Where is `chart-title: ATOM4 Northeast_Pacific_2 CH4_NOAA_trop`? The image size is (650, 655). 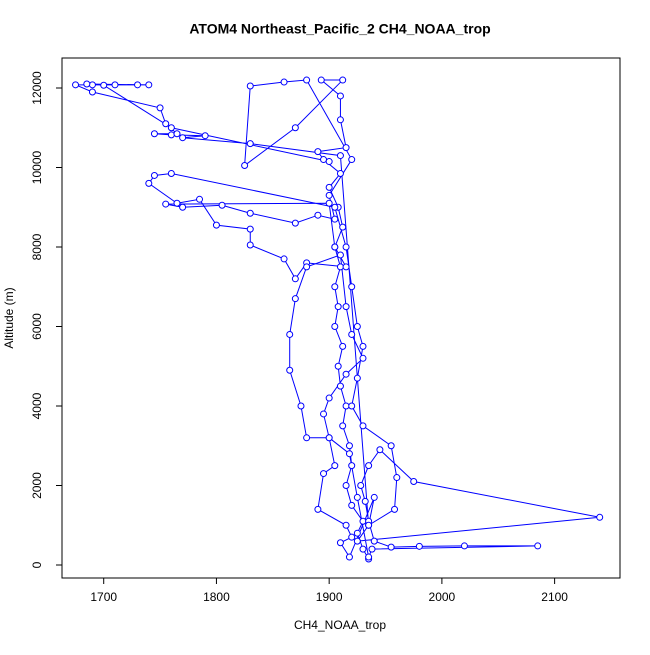
chart-title: ATOM4 Northeast_Pacific_2 CH4_NOAA_trop is located at coordinates (339, 29).